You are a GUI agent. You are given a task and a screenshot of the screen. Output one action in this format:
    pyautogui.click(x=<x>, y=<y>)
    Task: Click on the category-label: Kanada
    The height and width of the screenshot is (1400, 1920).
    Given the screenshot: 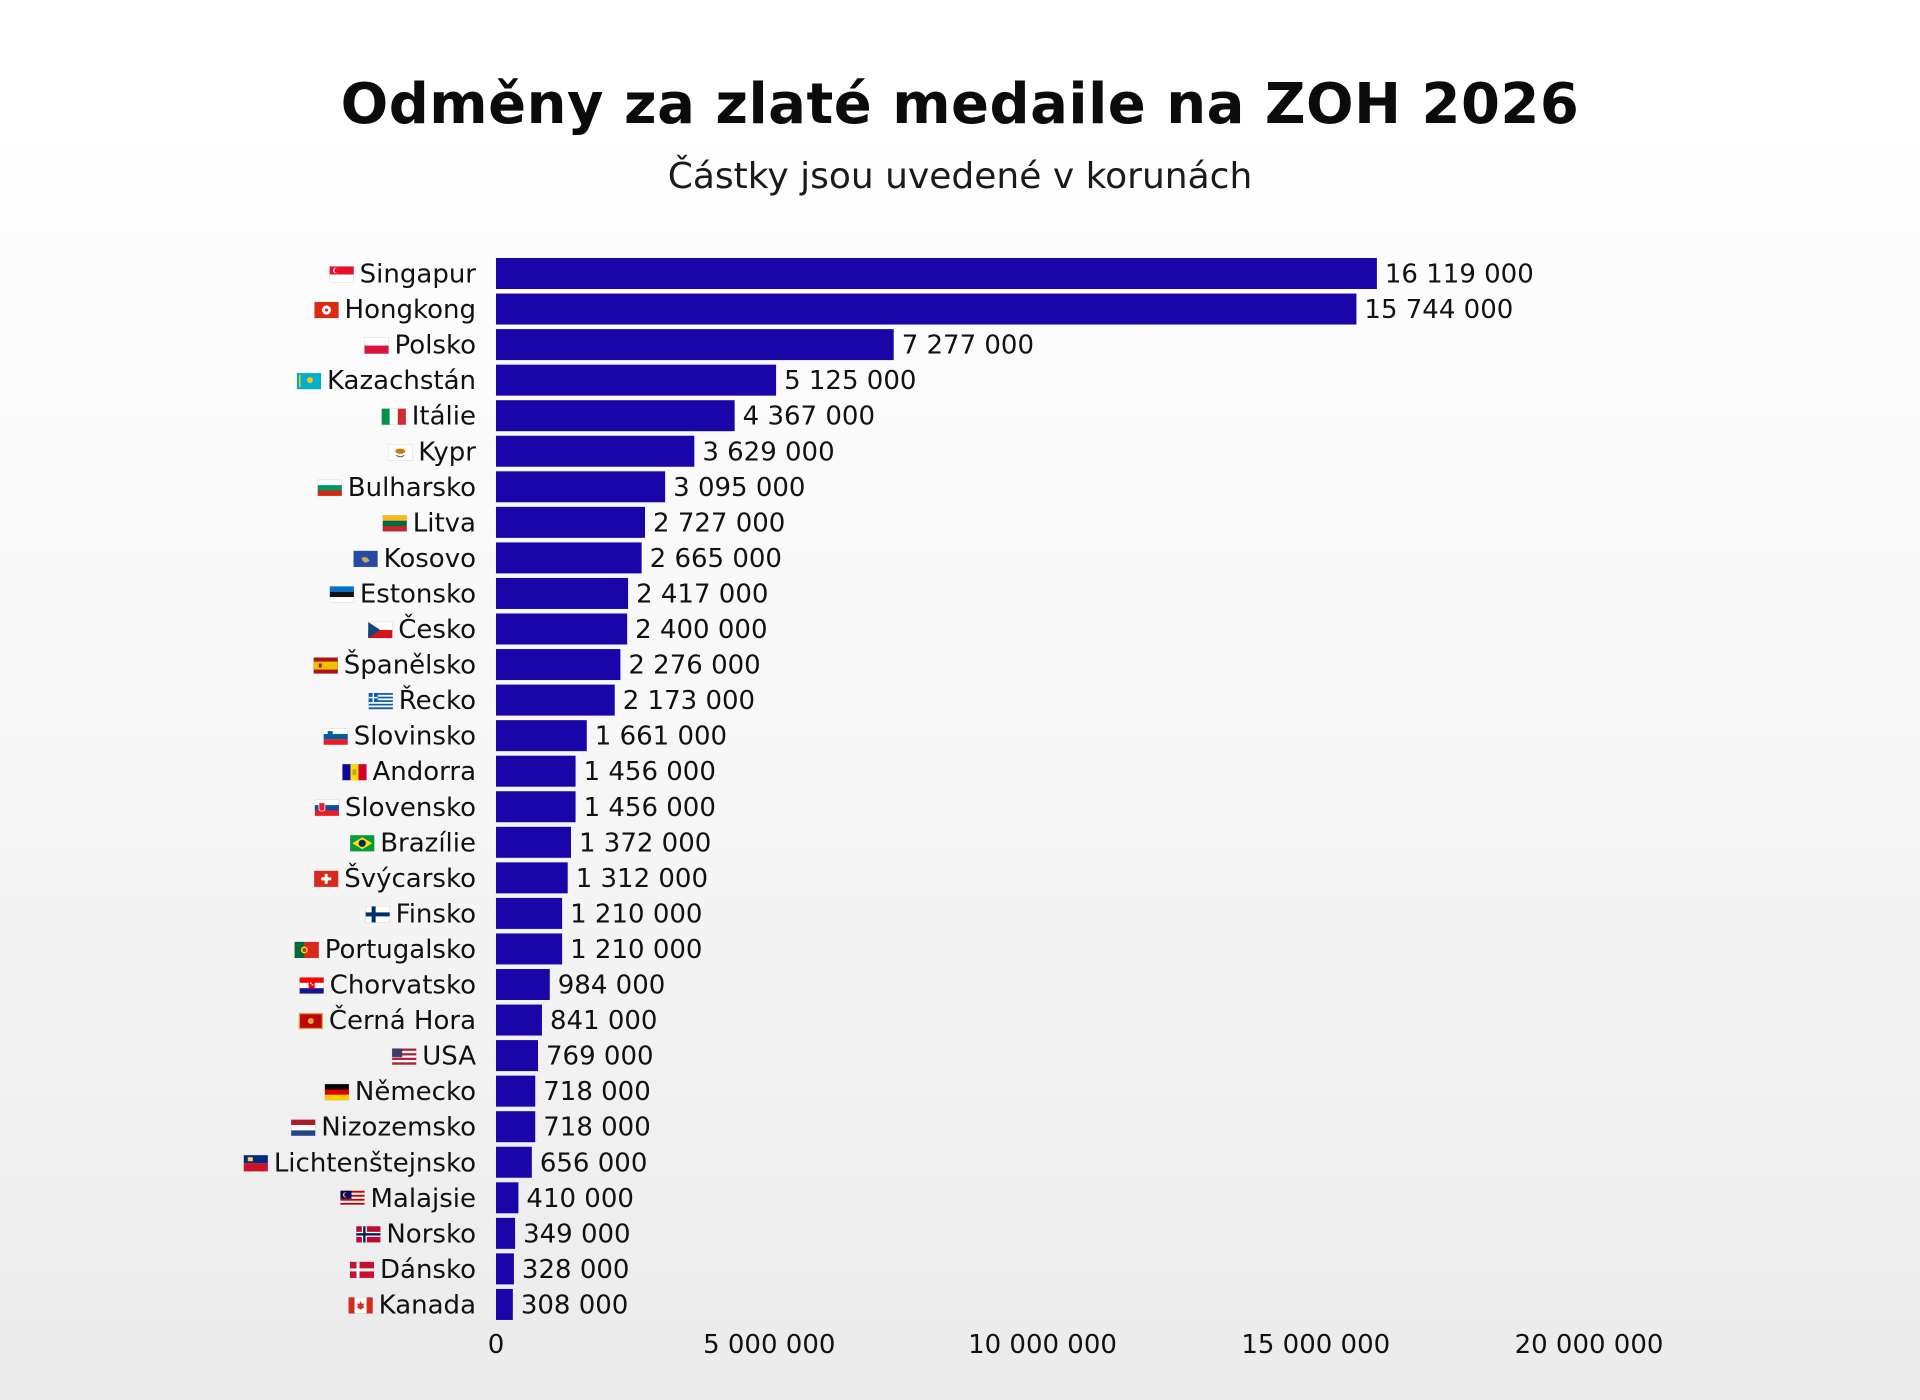 What is the action you would take?
    pyautogui.click(x=427, y=1305)
    